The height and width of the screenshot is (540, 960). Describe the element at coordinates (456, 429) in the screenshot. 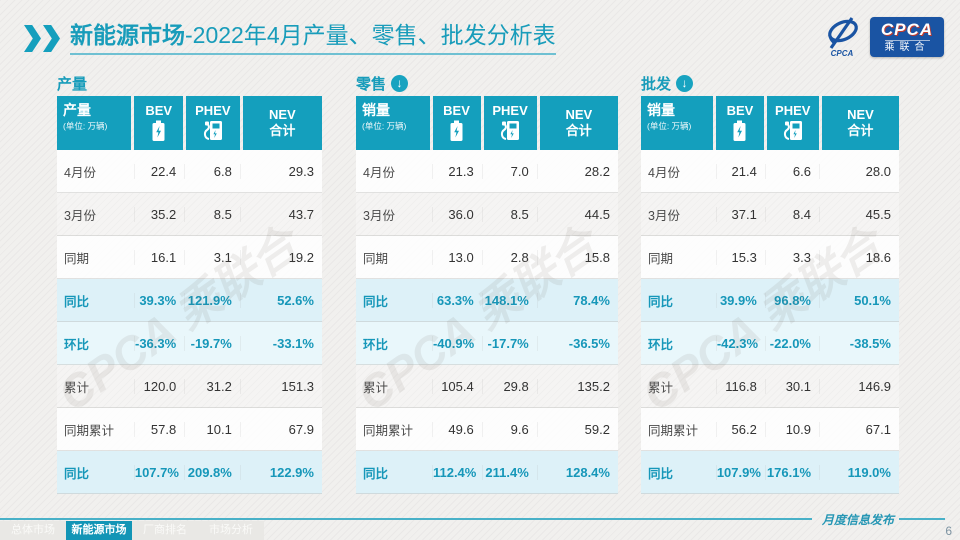

I see `cell-bev: 49.6` at that location.